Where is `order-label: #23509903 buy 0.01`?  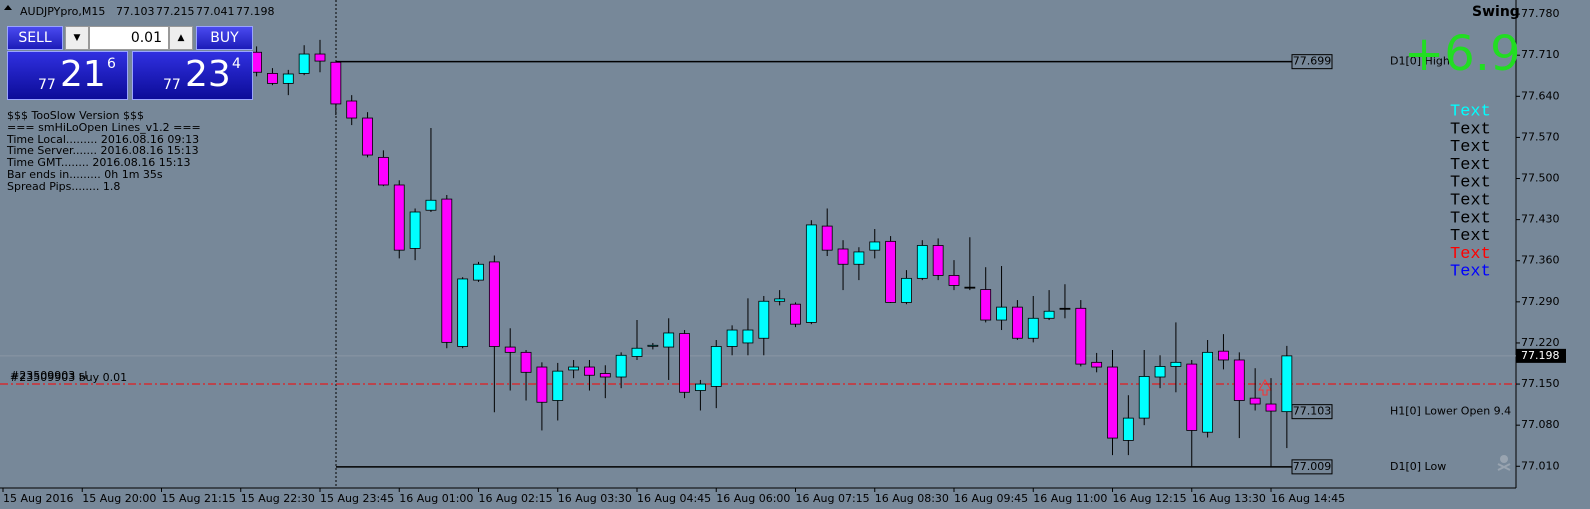
order-label: #23509903 buy 0.01 is located at coordinates (68, 377).